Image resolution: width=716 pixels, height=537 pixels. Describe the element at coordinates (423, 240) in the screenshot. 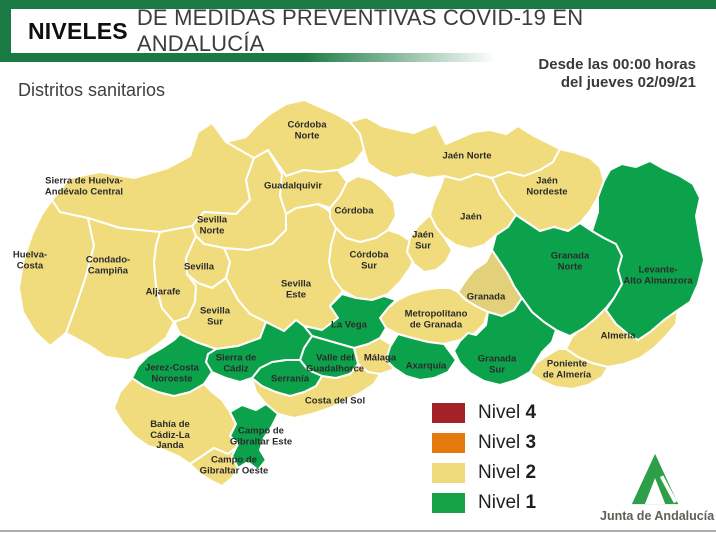

I see `district-label-jaen-sur: Jaén Sur` at that location.